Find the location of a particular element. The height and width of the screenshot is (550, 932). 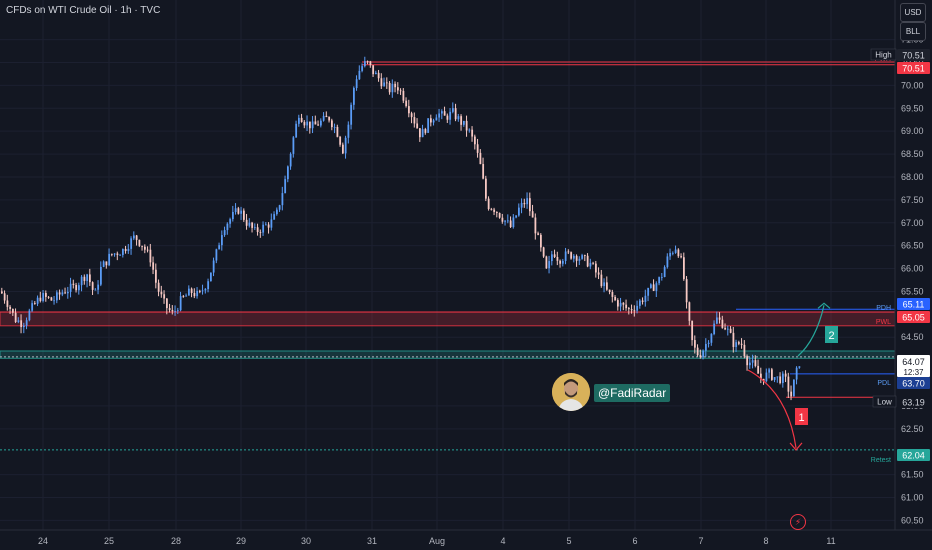

price-tick-label: 66.00 is located at coordinates (912, 269).